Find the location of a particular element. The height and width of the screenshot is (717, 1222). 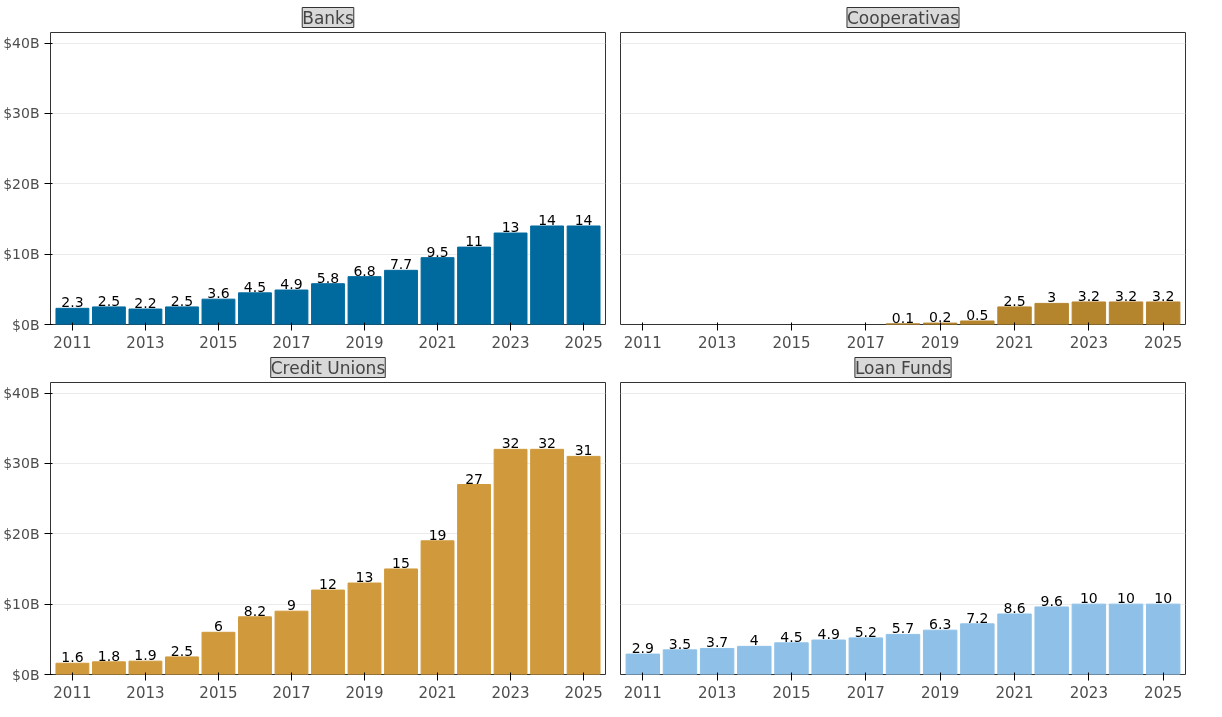

data-label: 4 is located at coordinates (754, 640).